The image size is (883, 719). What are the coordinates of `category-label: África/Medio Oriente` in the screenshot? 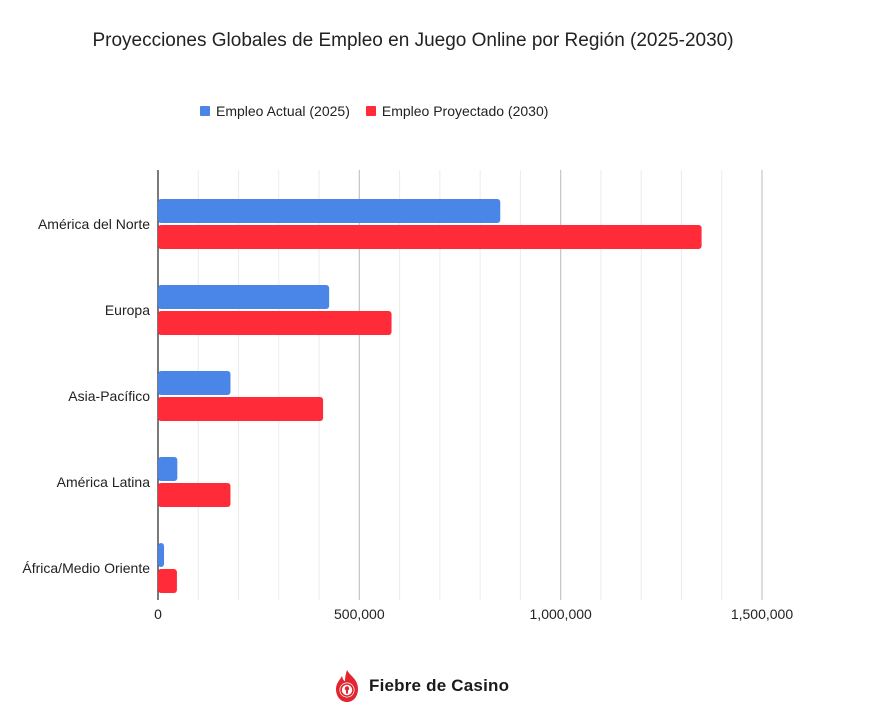 It's located at (86, 568).